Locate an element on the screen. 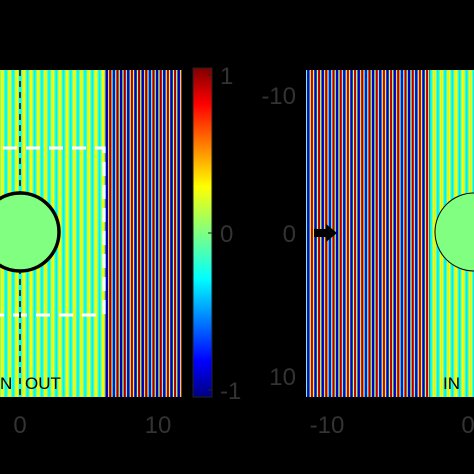 The height and width of the screenshot is (474, 474). incident-wave-arrow-icon is located at coordinates (325, 233).